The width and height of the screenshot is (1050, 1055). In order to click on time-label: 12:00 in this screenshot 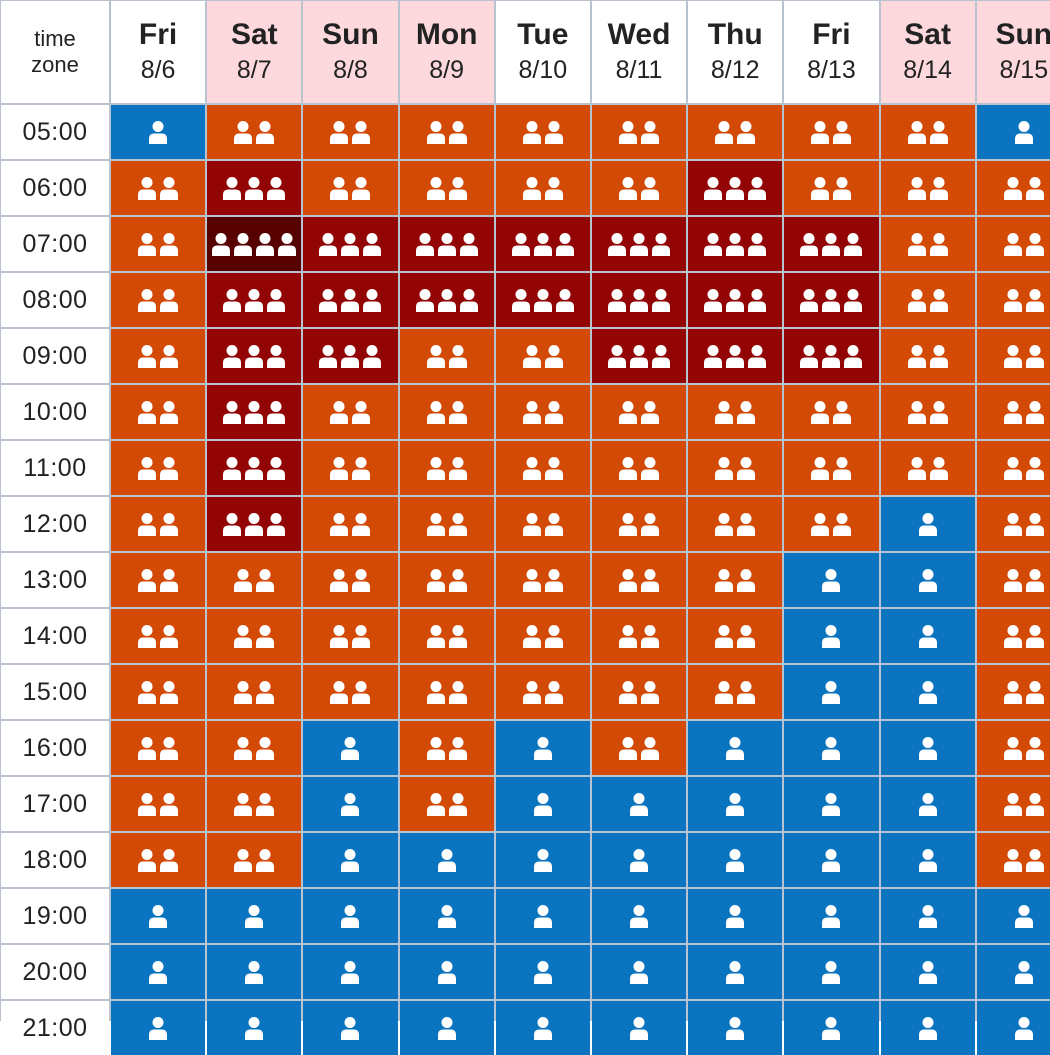, I will do `click(55, 524)`.